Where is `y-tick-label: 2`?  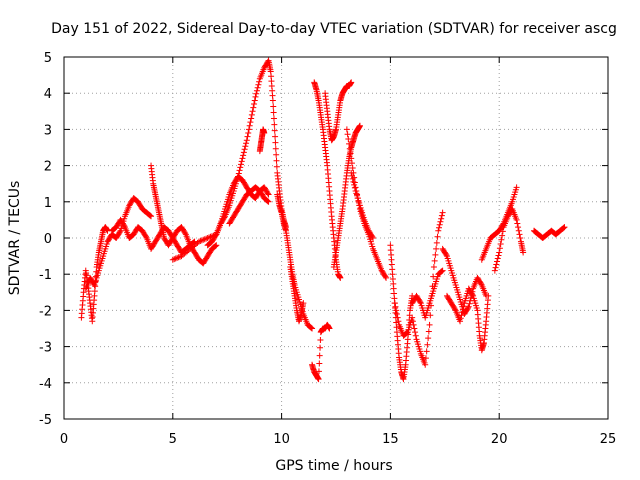
y-tick-label: 2 is located at coordinates (48, 167).